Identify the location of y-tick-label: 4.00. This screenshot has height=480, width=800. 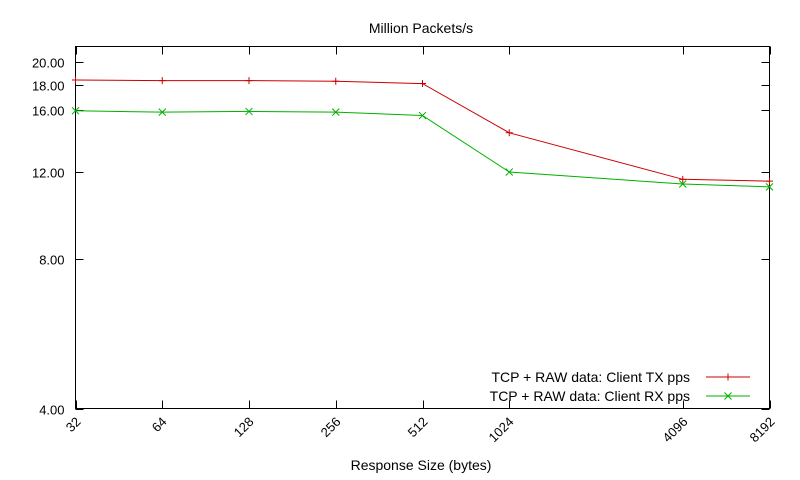
(51, 410).